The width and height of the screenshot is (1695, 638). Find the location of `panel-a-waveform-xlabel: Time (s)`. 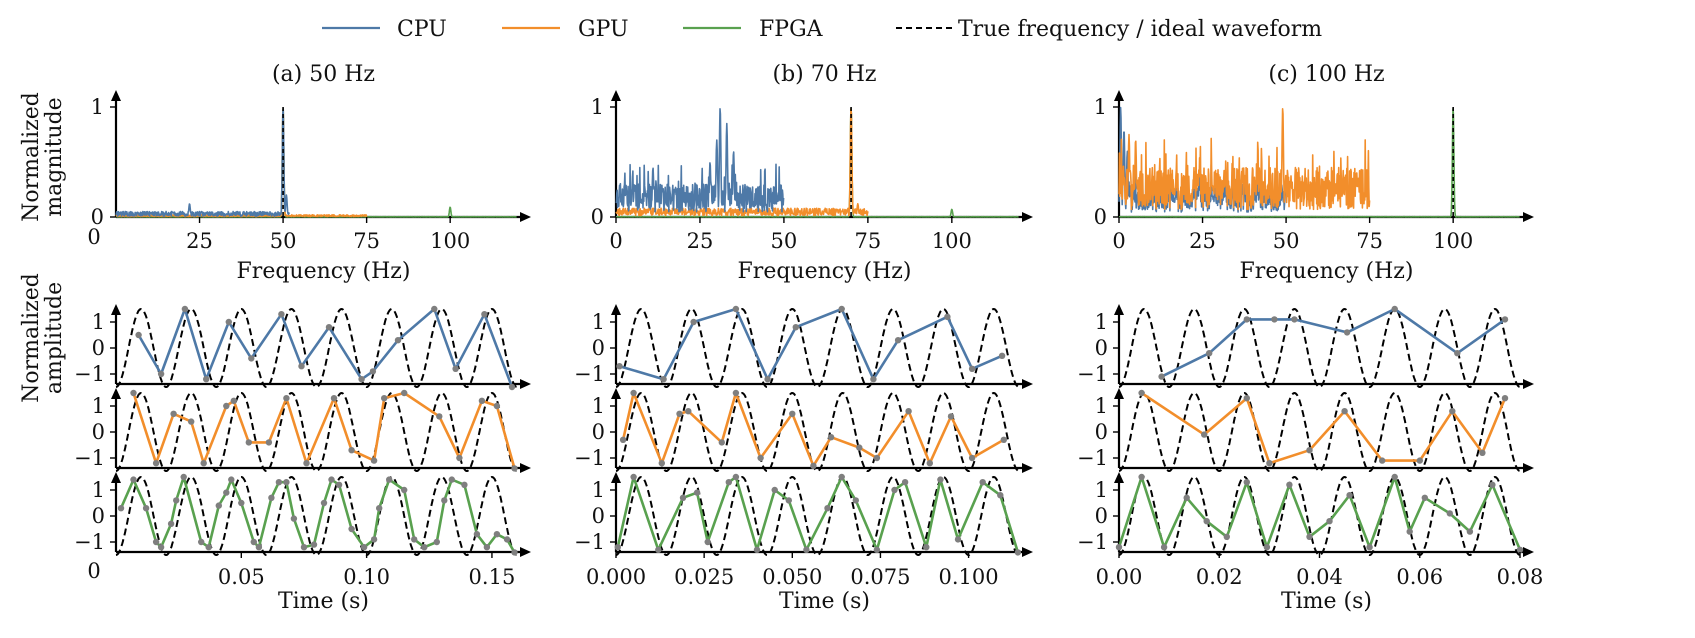

panel-a-waveform-xlabel: Time (s) is located at coordinates (323, 601).